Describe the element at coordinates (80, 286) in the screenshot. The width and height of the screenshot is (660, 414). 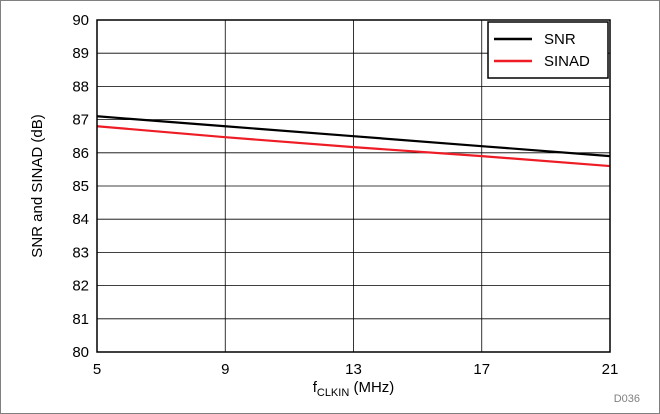
I see `y-tick-label: 82` at that location.